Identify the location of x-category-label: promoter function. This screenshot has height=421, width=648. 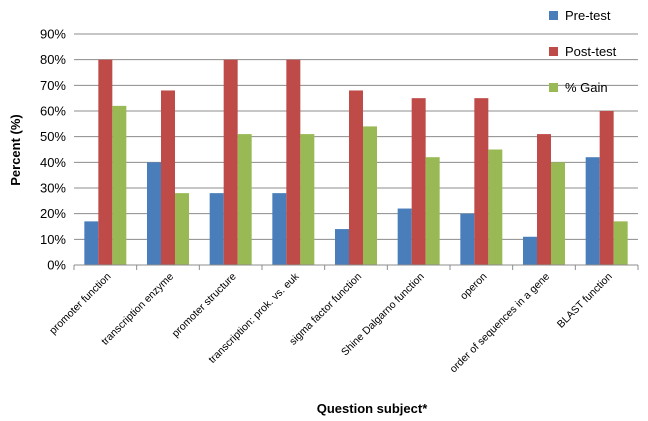
(80, 304).